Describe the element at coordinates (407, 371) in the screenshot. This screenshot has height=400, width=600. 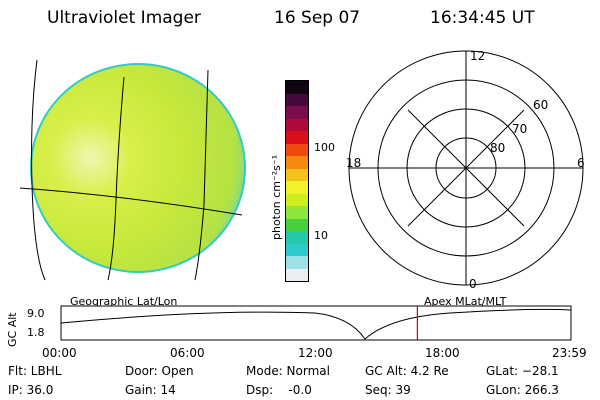
I see `gc-alt-info: GC Alt: 4.2 Re` at that location.